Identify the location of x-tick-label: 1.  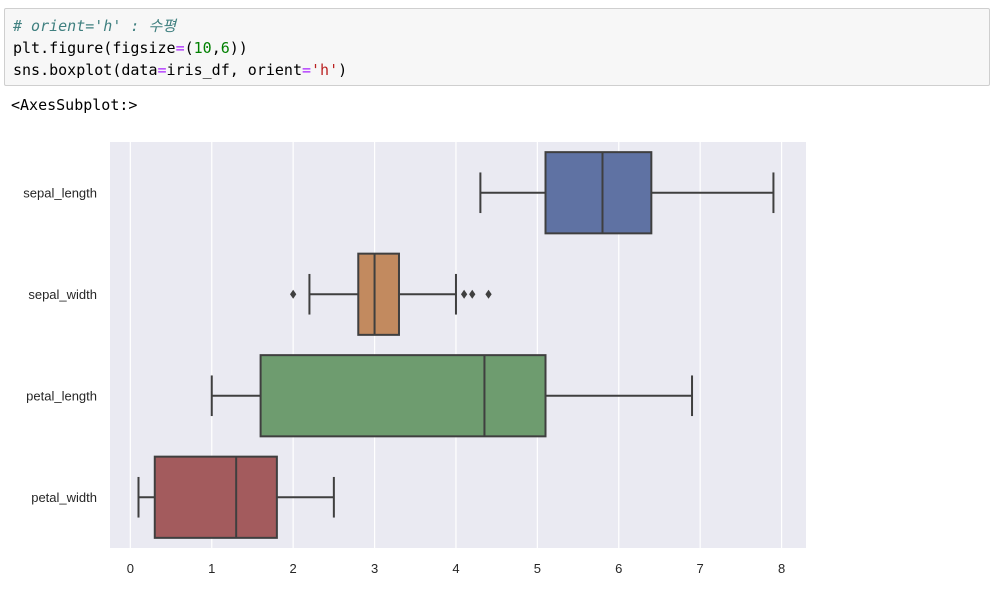
(211, 568).